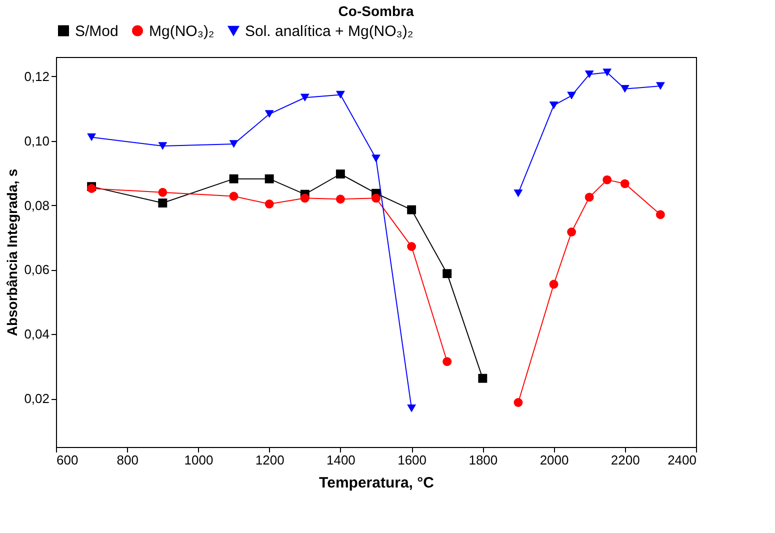 The height and width of the screenshot is (533, 775). I want to click on y-tick-label: 0,10, so click(37, 140).